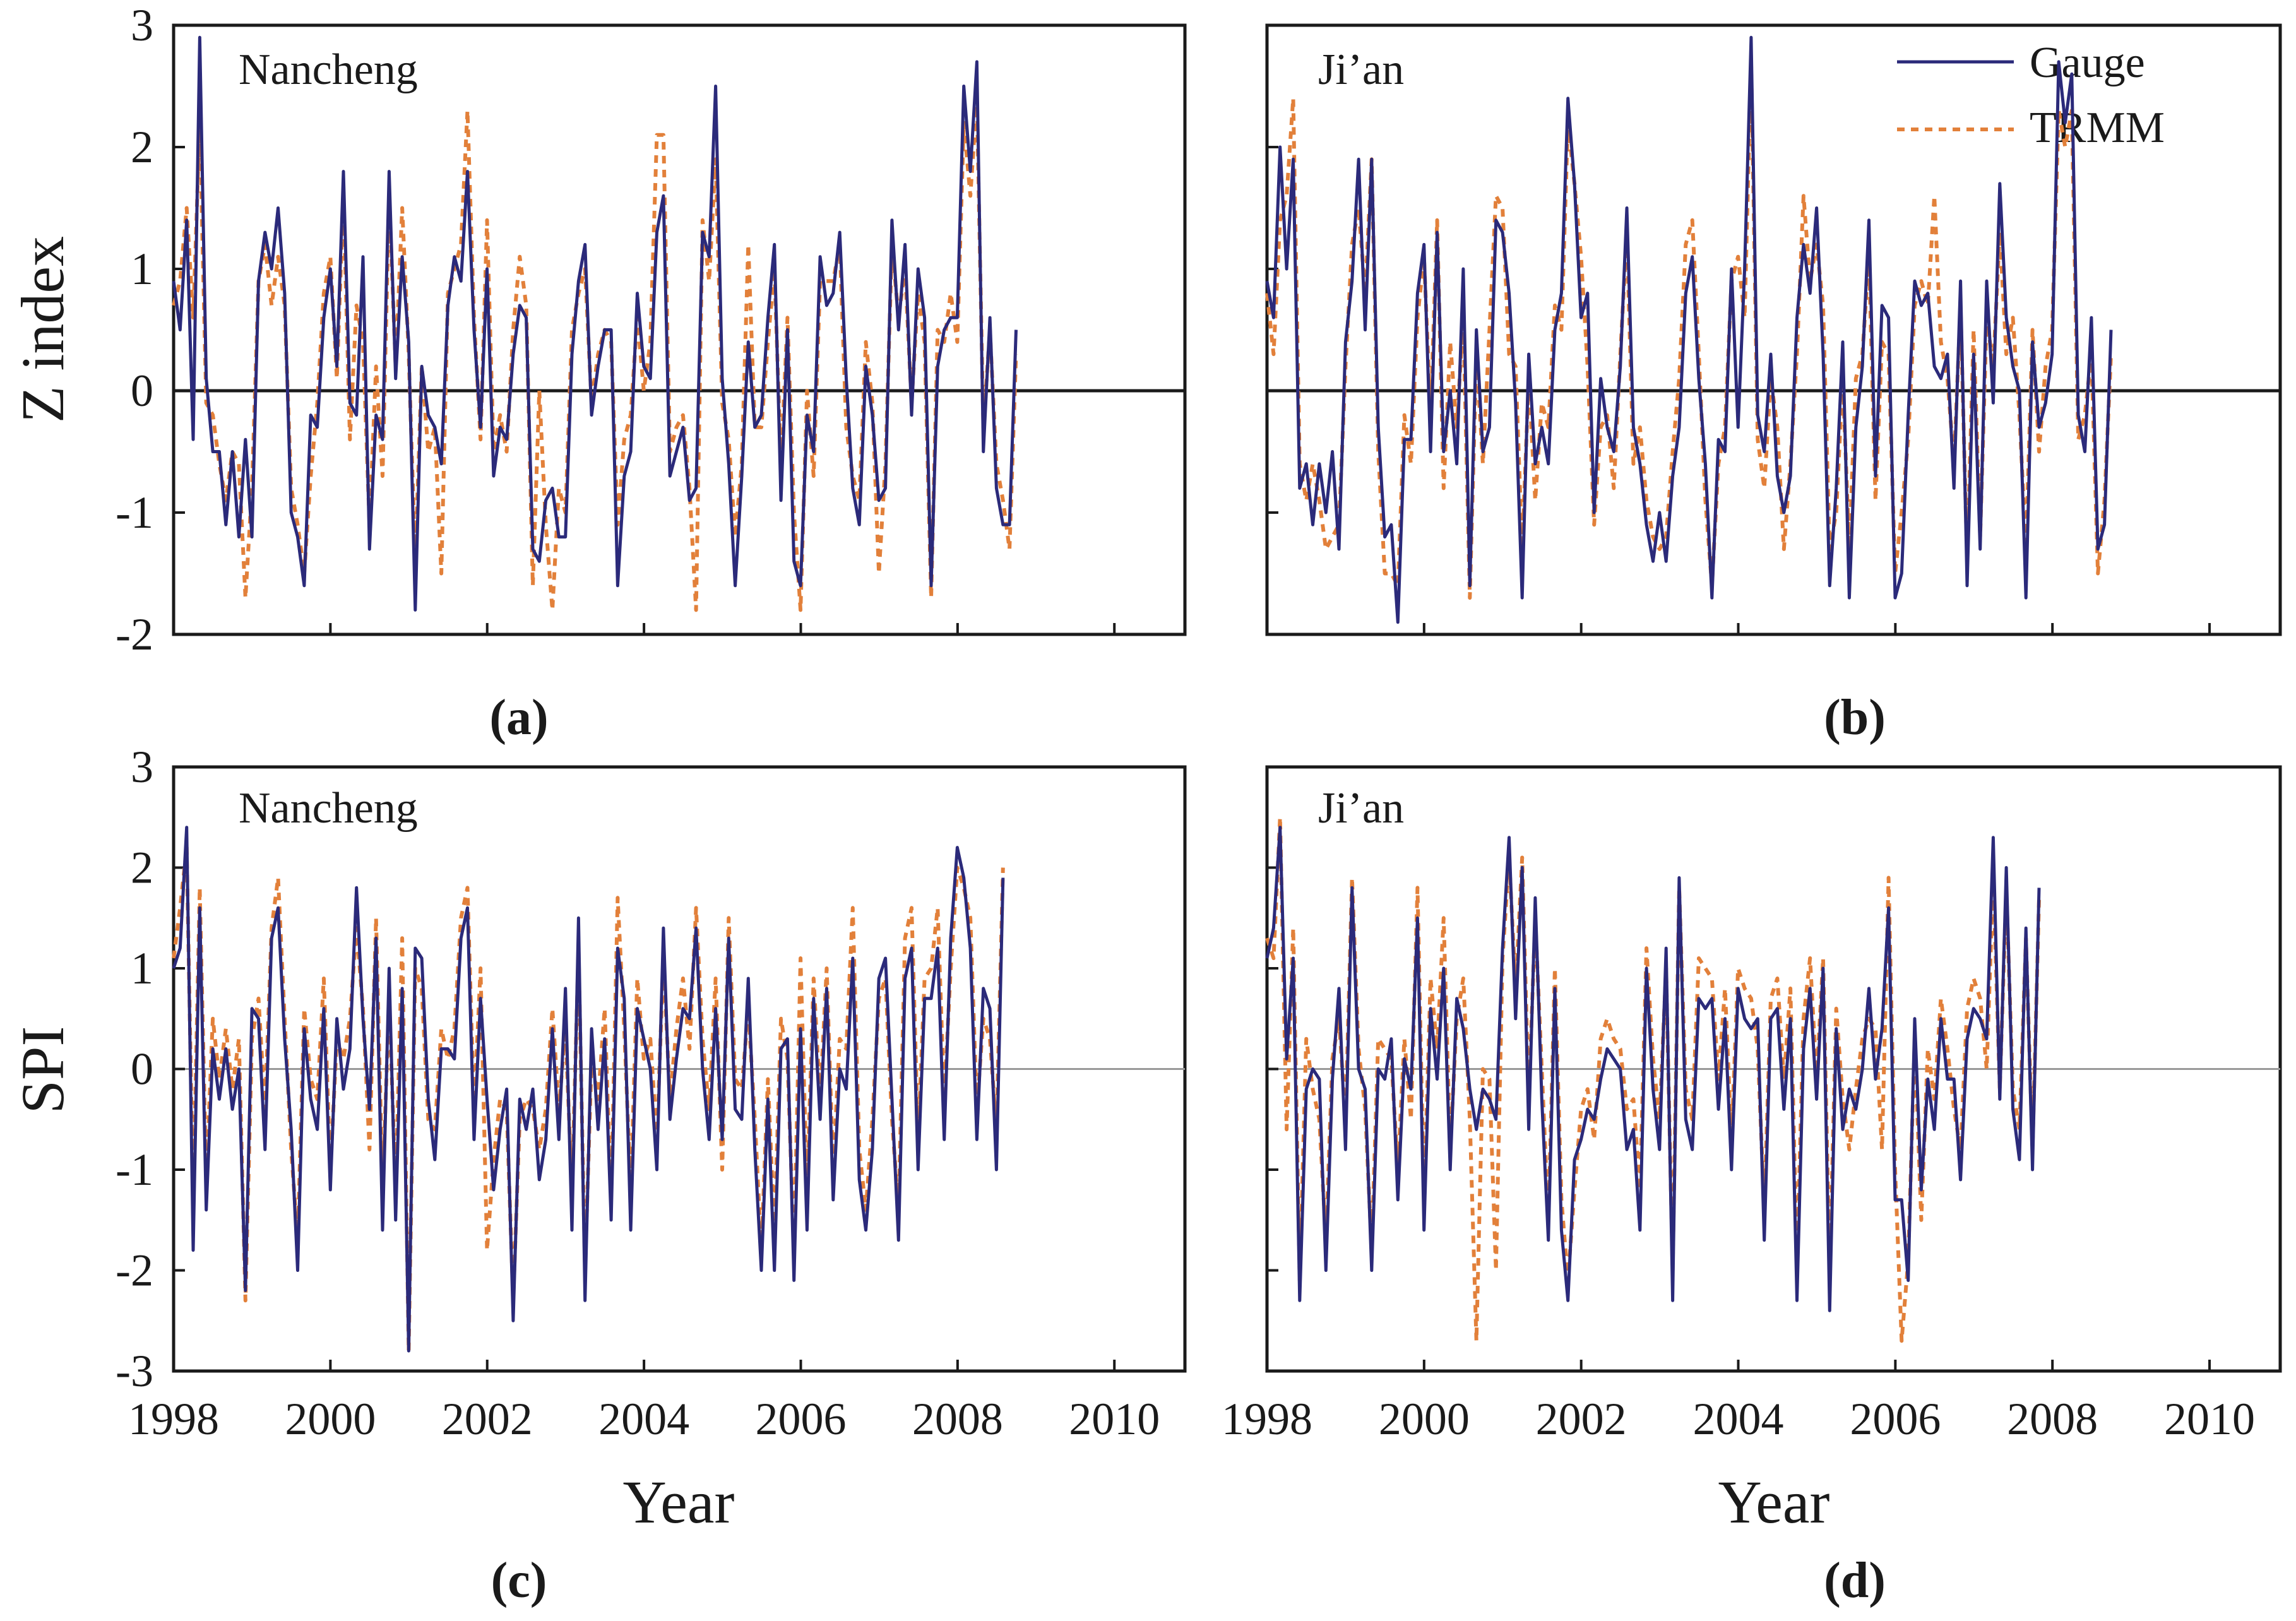  Describe the element at coordinates (1361, 808) in the screenshot. I see `panel-d-station: Ji’an` at that location.